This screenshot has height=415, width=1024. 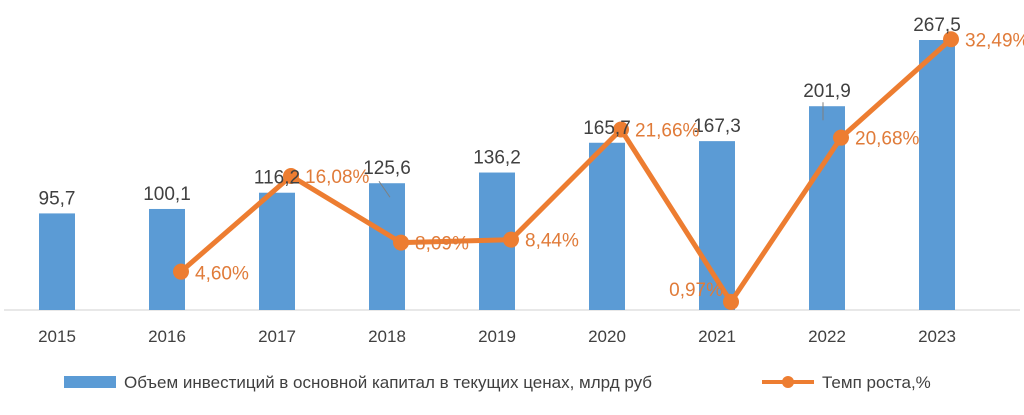 I want to click on bar-label-2016: 100,1, so click(x=167, y=194).